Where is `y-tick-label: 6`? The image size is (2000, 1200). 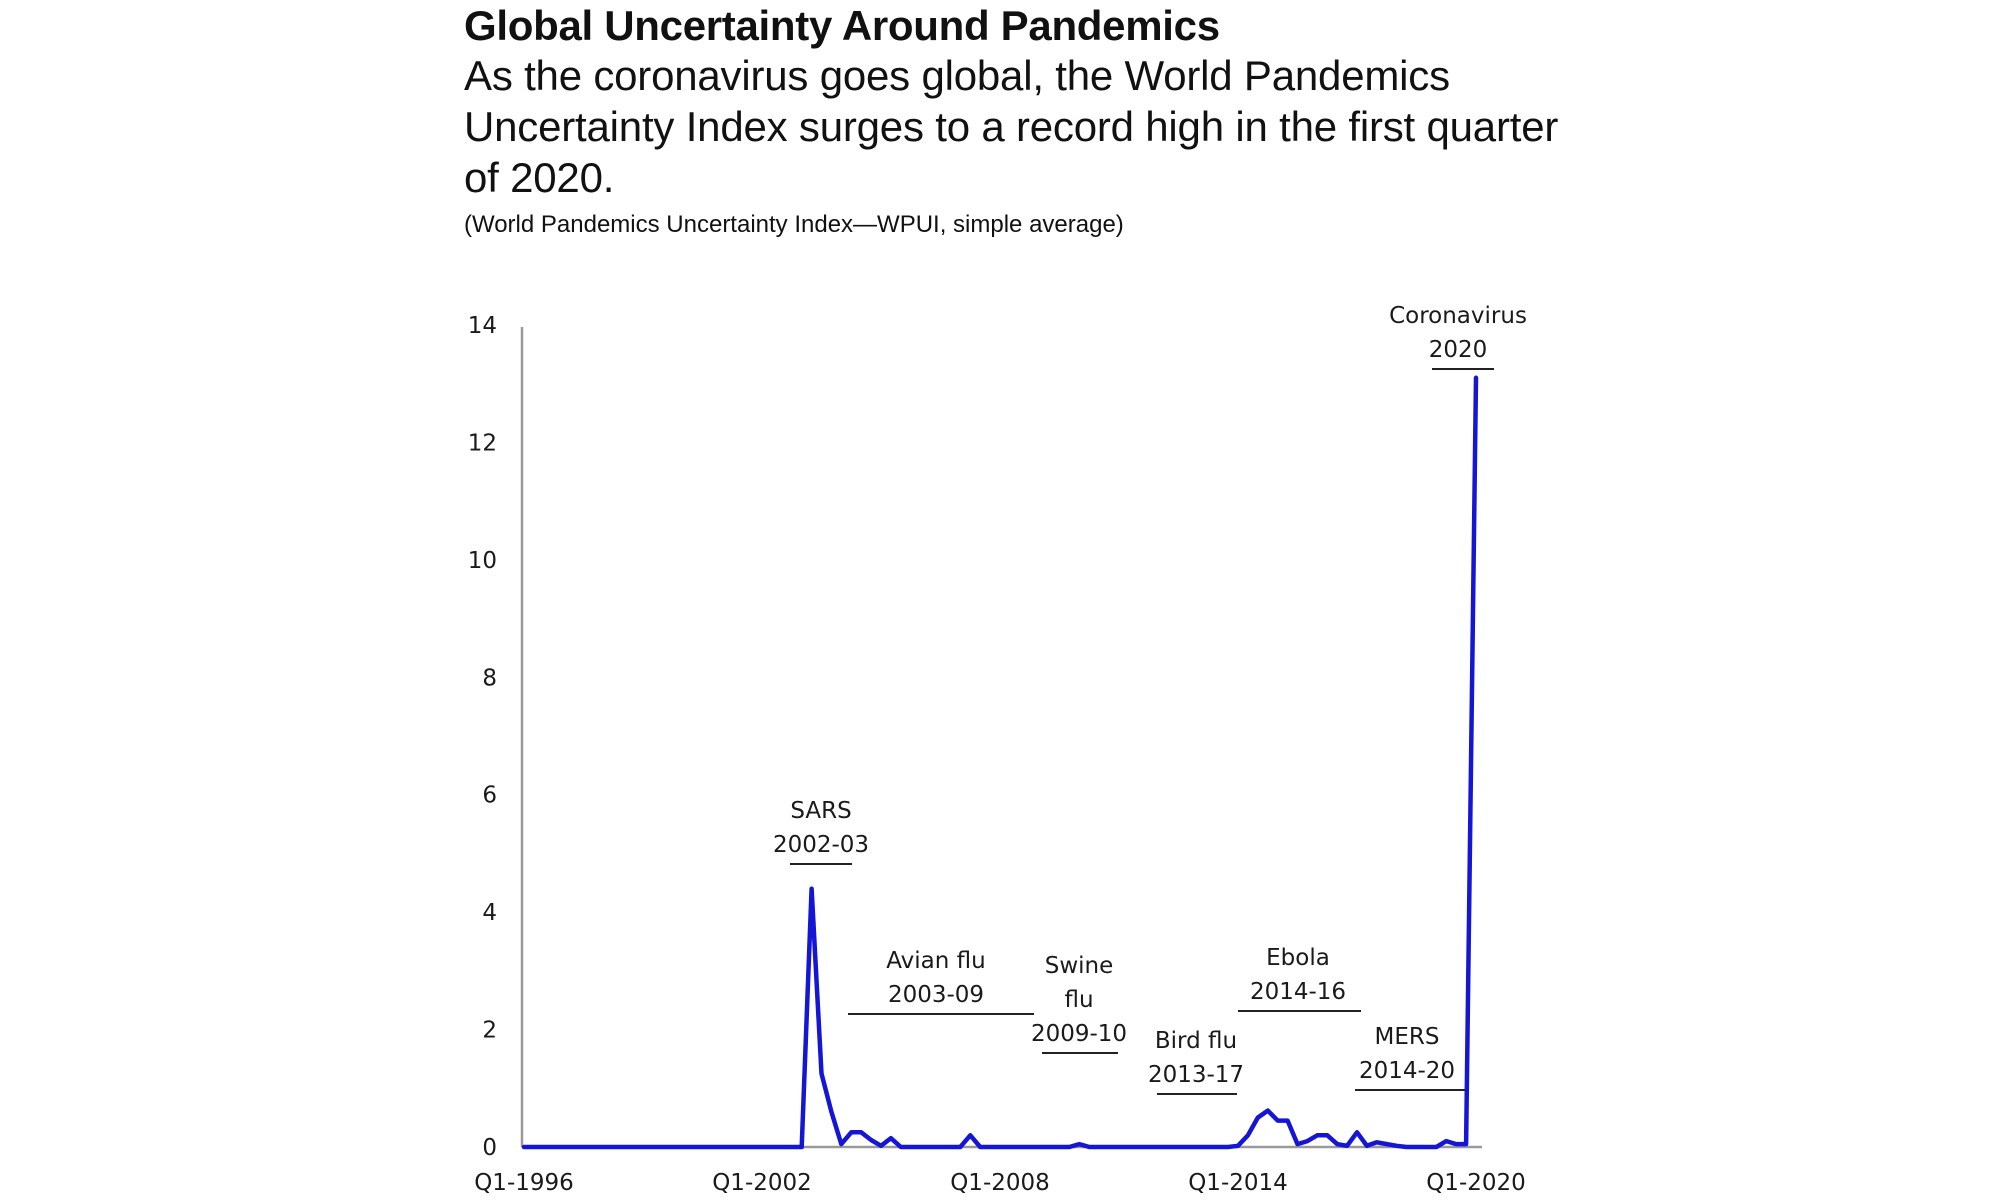
y-tick-label: 6 is located at coordinates (489, 796).